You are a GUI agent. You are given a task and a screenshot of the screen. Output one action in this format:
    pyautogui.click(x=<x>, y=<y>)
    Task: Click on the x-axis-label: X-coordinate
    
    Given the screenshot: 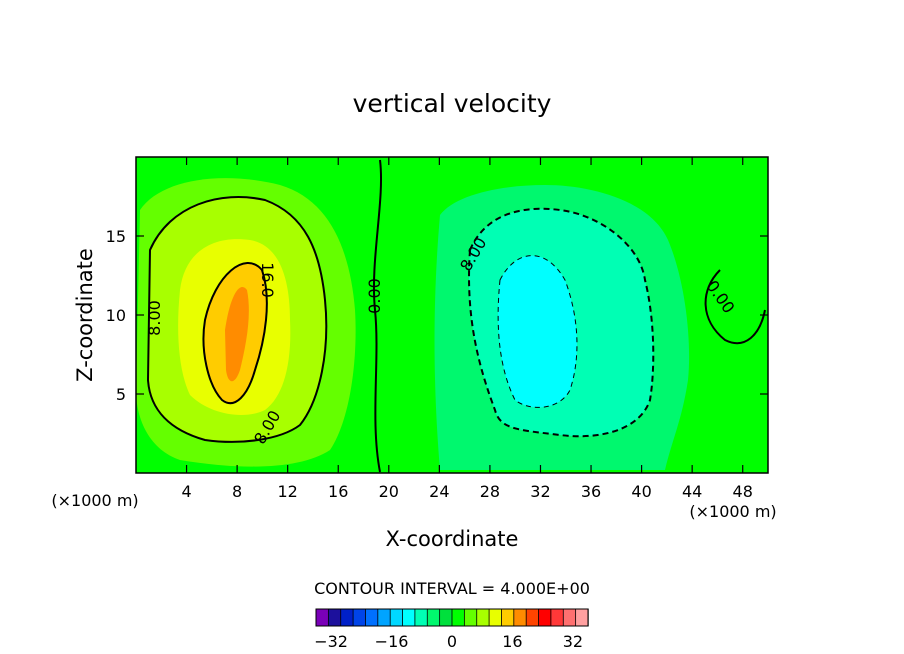 What is the action you would take?
    pyautogui.click(x=452, y=539)
    